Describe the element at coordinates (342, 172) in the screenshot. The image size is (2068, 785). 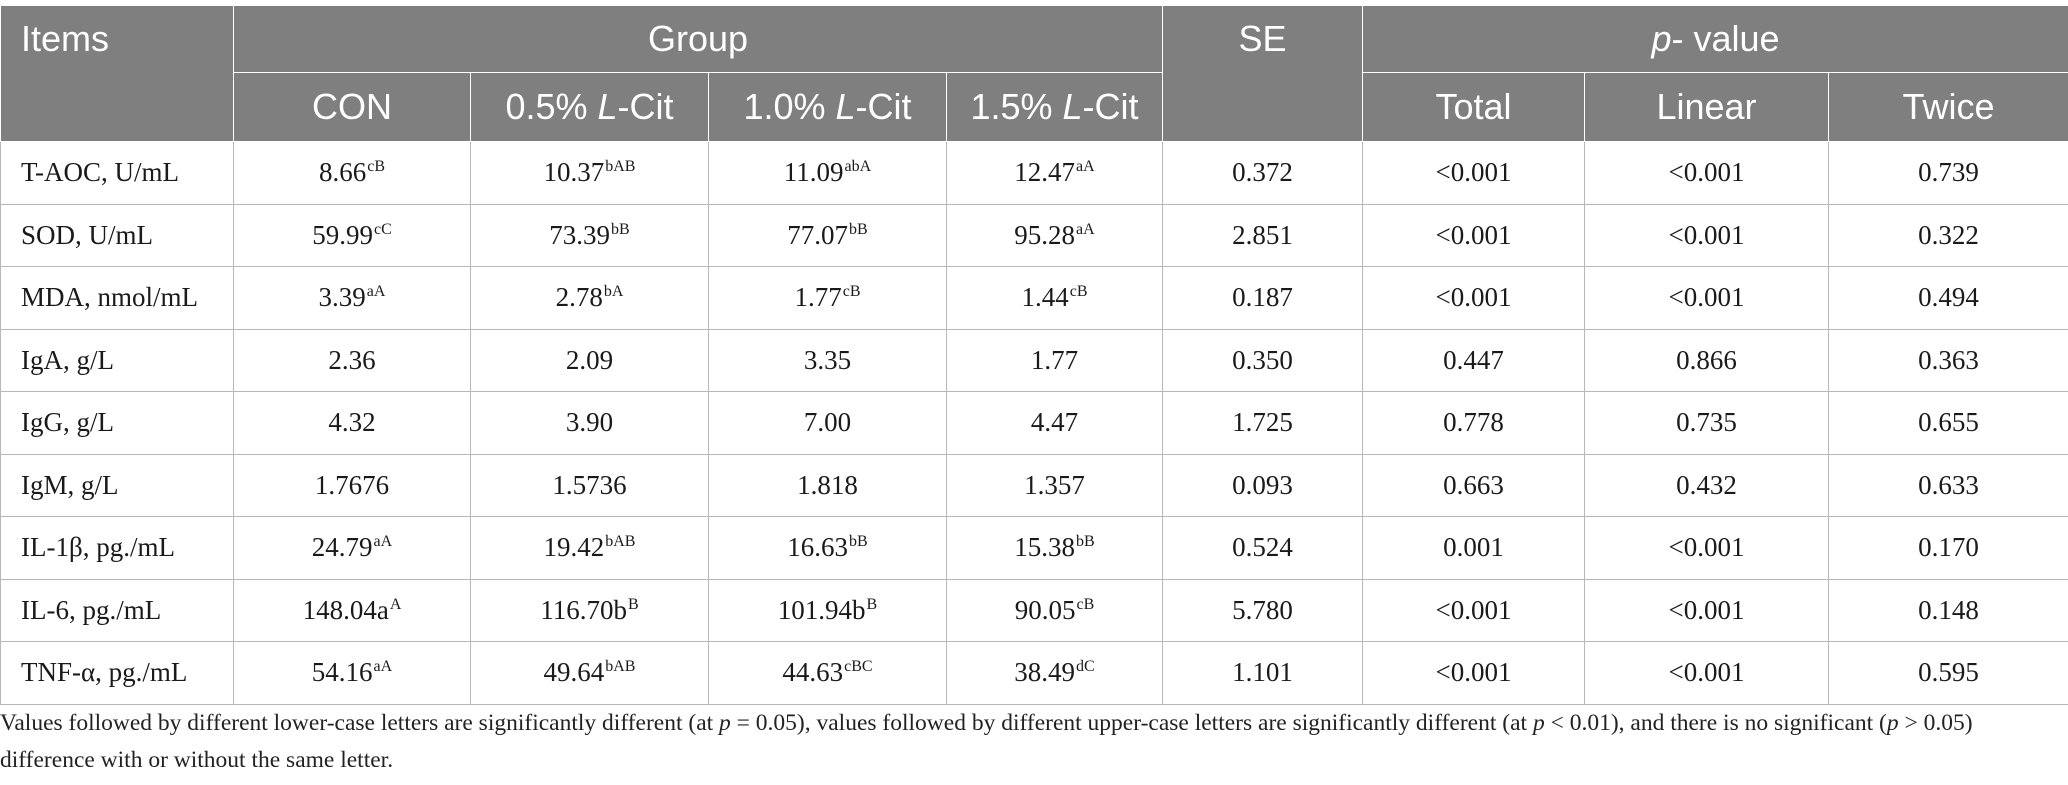
I see `cell-value: 8.66` at that location.